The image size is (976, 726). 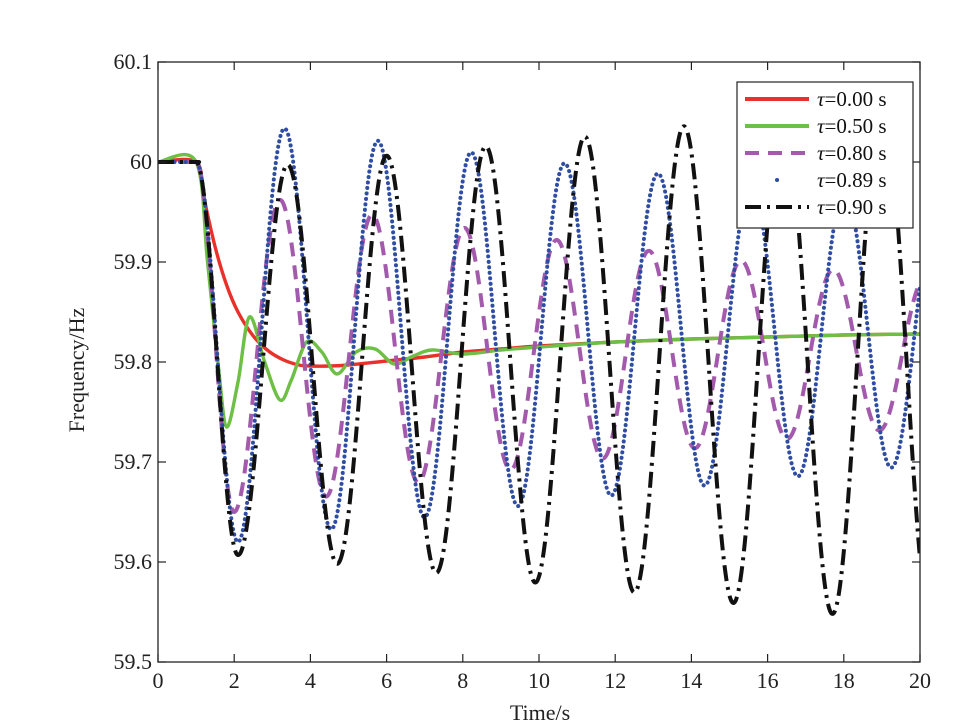 What do you see at coordinates (234, 680) in the screenshot?
I see `x-tick-label: 2` at bounding box center [234, 680].